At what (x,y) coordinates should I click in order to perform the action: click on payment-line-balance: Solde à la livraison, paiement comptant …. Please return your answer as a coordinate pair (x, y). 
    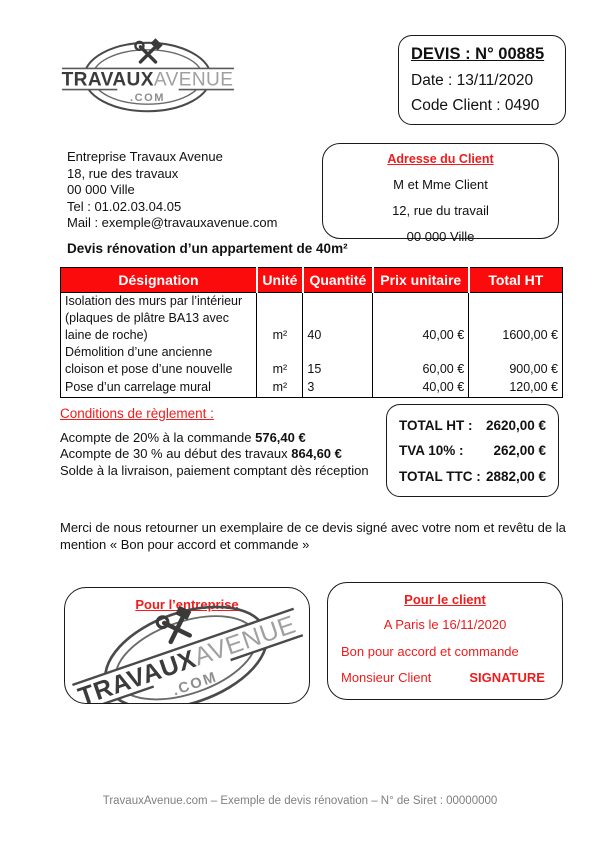
    Looking at the image, I should click on (214, 470).